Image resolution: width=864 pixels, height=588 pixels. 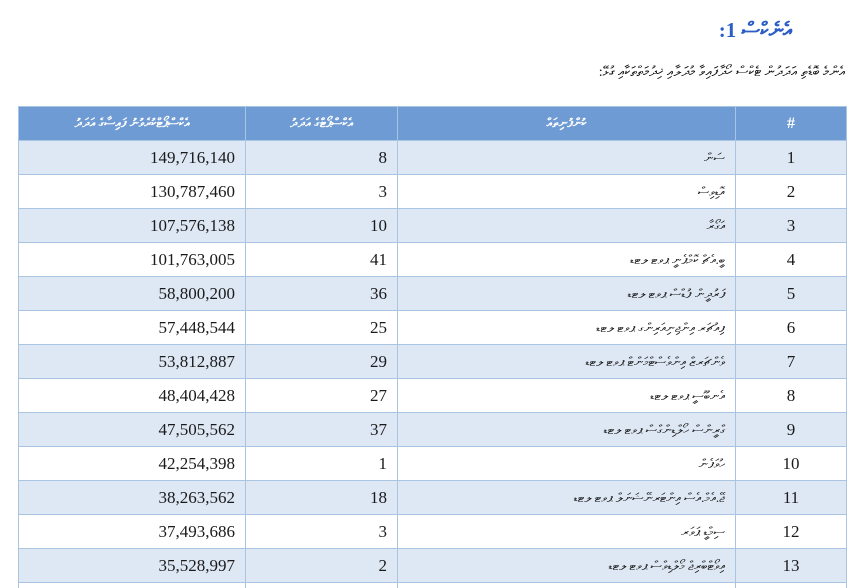 What do you see at coordinates (566, 463) in the screenshot?
I see `row-name: ހުވަފެން` at bounding box center [566, 463].